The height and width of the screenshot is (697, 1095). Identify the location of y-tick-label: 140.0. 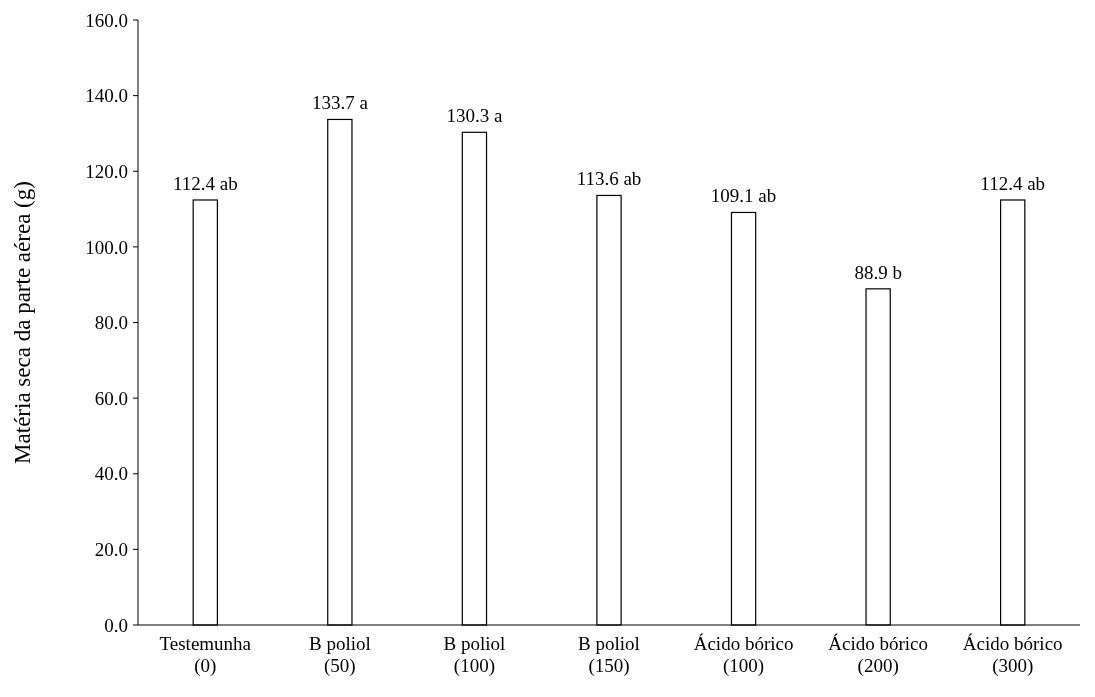
(106, 96).